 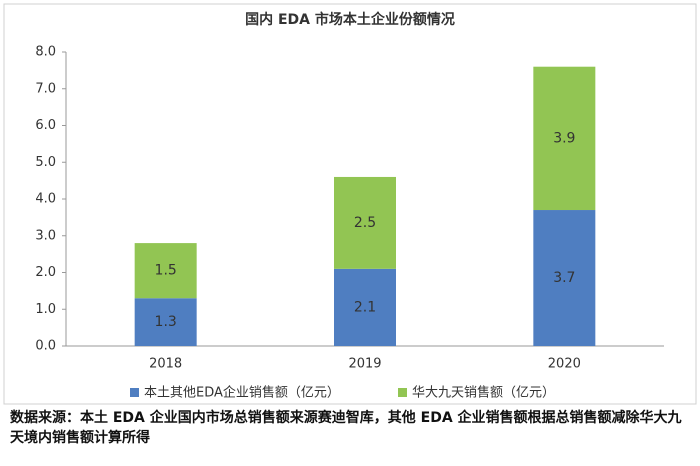 I want to click on data-label: 1.5, so click(x=166, y=271).